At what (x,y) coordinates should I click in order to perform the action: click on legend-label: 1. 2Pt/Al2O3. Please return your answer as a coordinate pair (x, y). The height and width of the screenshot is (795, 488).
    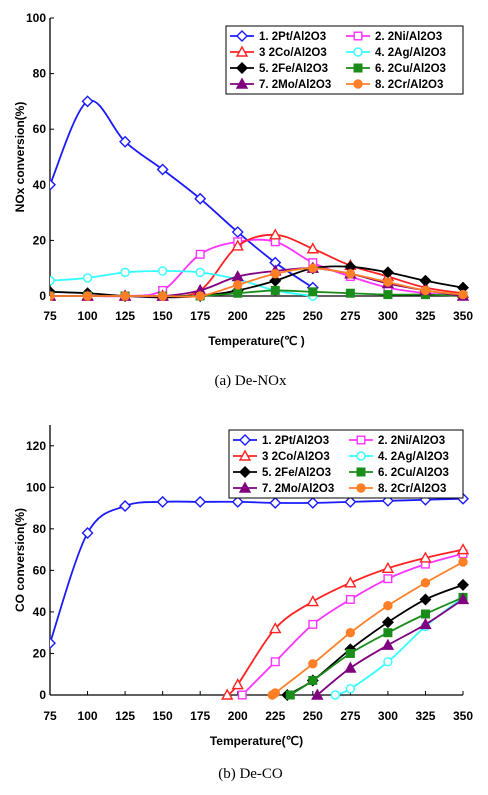
    Looking at the image, I should click on (292, 37).